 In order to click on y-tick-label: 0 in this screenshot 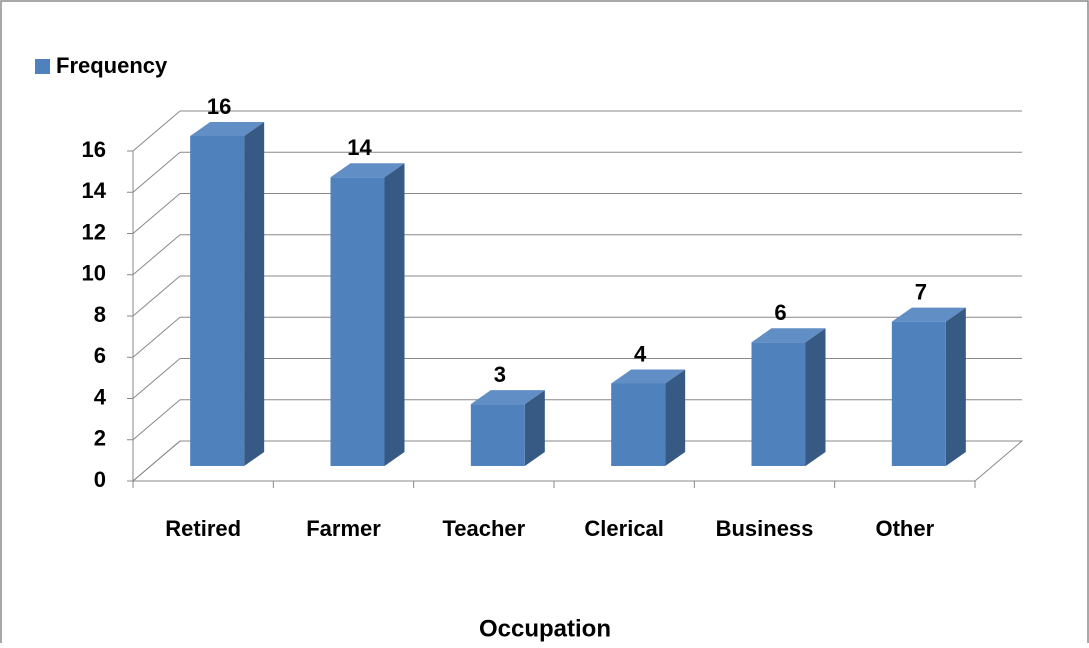, I will do `click(100, 479)`.